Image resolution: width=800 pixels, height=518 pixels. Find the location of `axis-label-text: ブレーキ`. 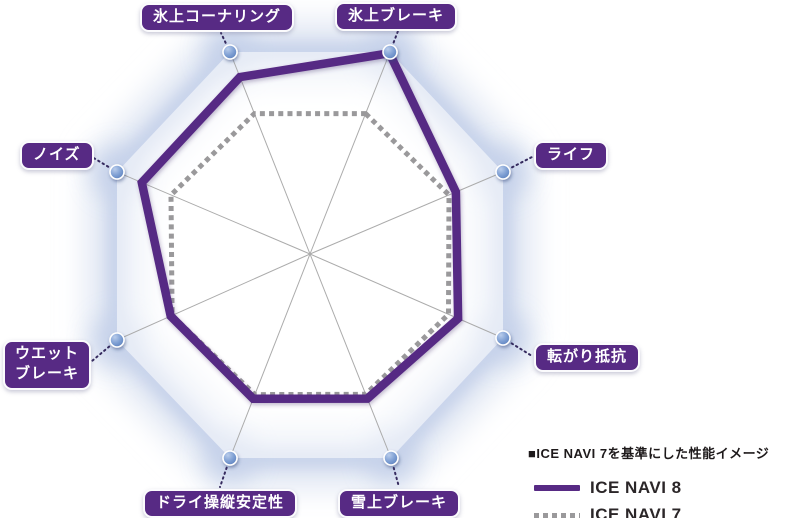

axis-label-text: ブレーキ is located at coordinates (47, 374).